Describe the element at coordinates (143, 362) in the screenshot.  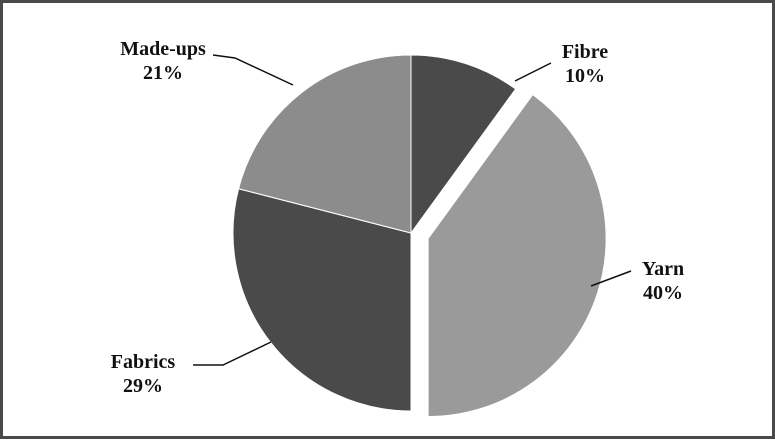
I see `slice-label-fabrics: Fabrics` at that location.